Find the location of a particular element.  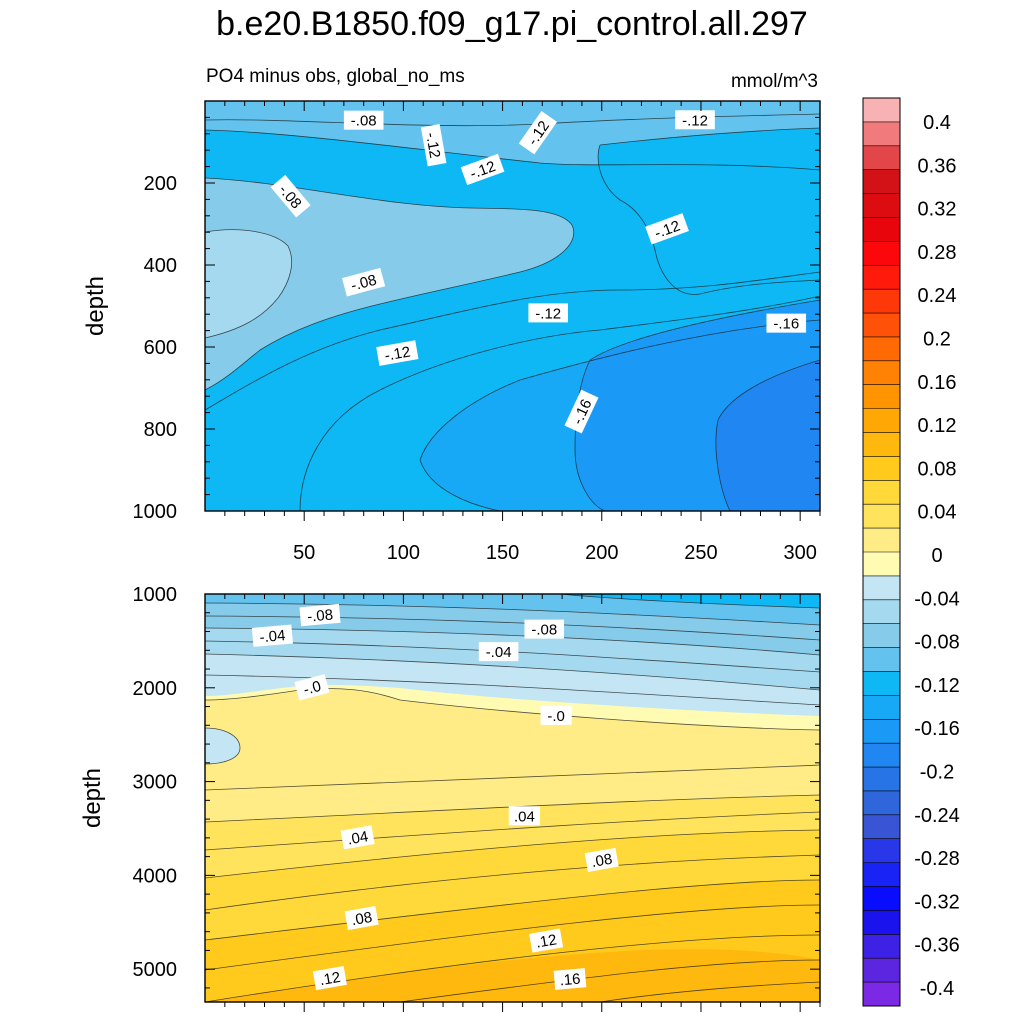

colorbar-label: 0.08 is located at coordinates (937, 469).